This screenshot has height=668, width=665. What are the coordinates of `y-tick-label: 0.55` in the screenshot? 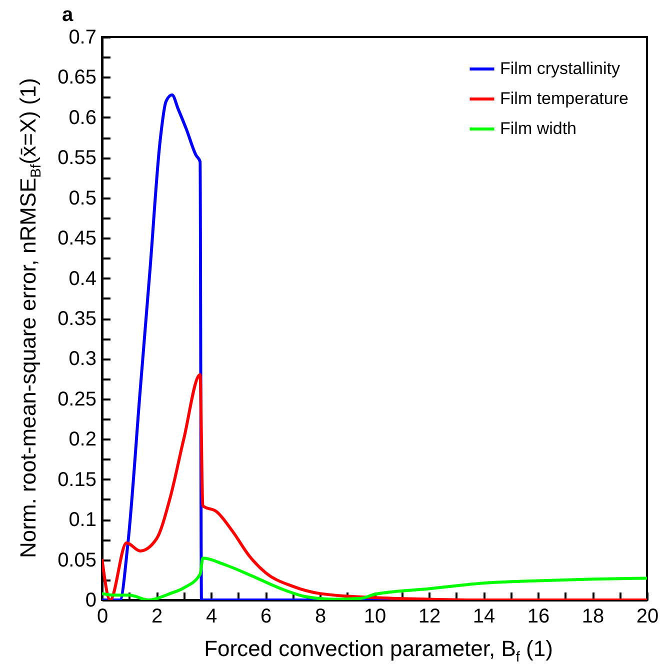 It's located at (77, 158).